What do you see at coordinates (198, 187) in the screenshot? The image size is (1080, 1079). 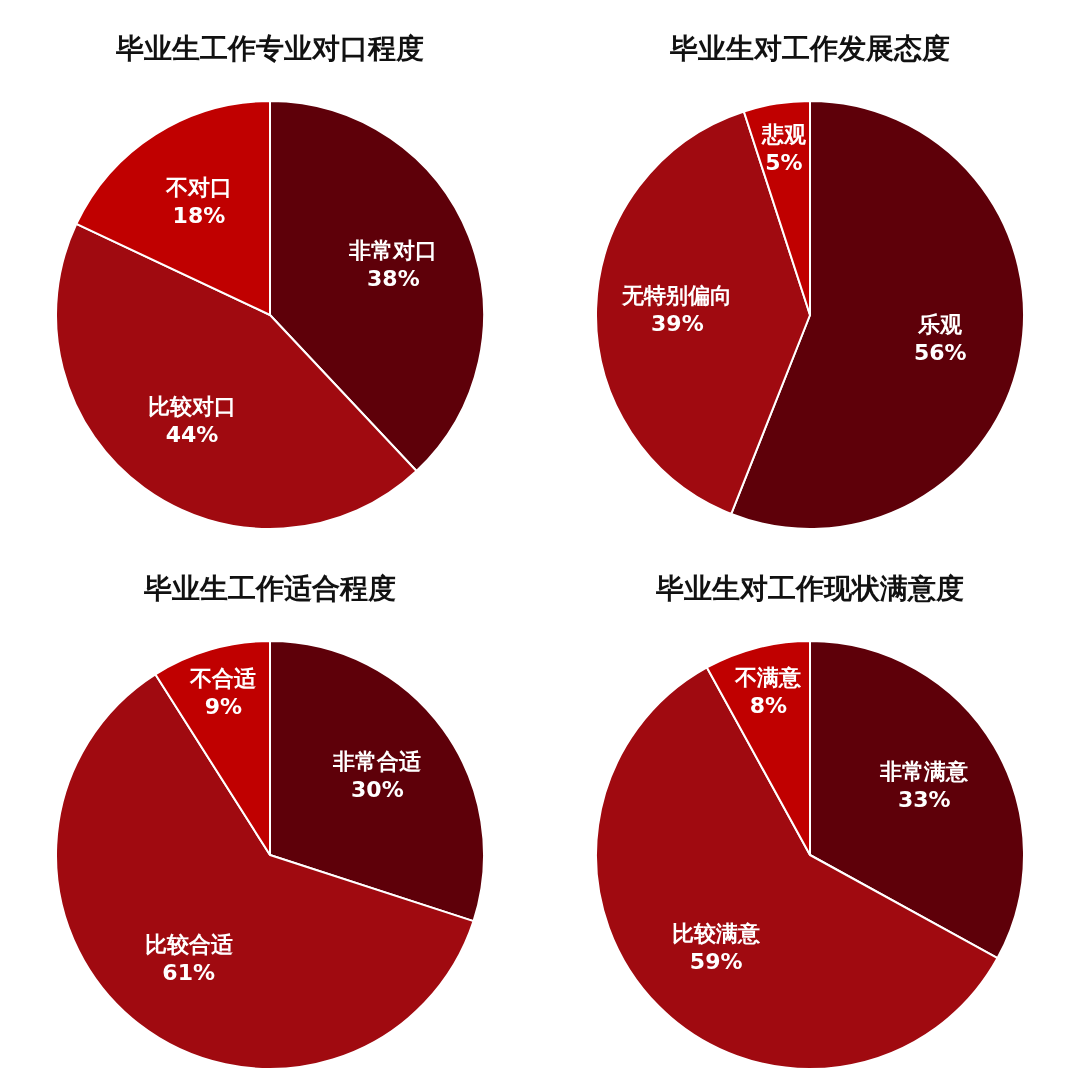 I see `slice-label: 不对口` at bounding box center [198, 187].